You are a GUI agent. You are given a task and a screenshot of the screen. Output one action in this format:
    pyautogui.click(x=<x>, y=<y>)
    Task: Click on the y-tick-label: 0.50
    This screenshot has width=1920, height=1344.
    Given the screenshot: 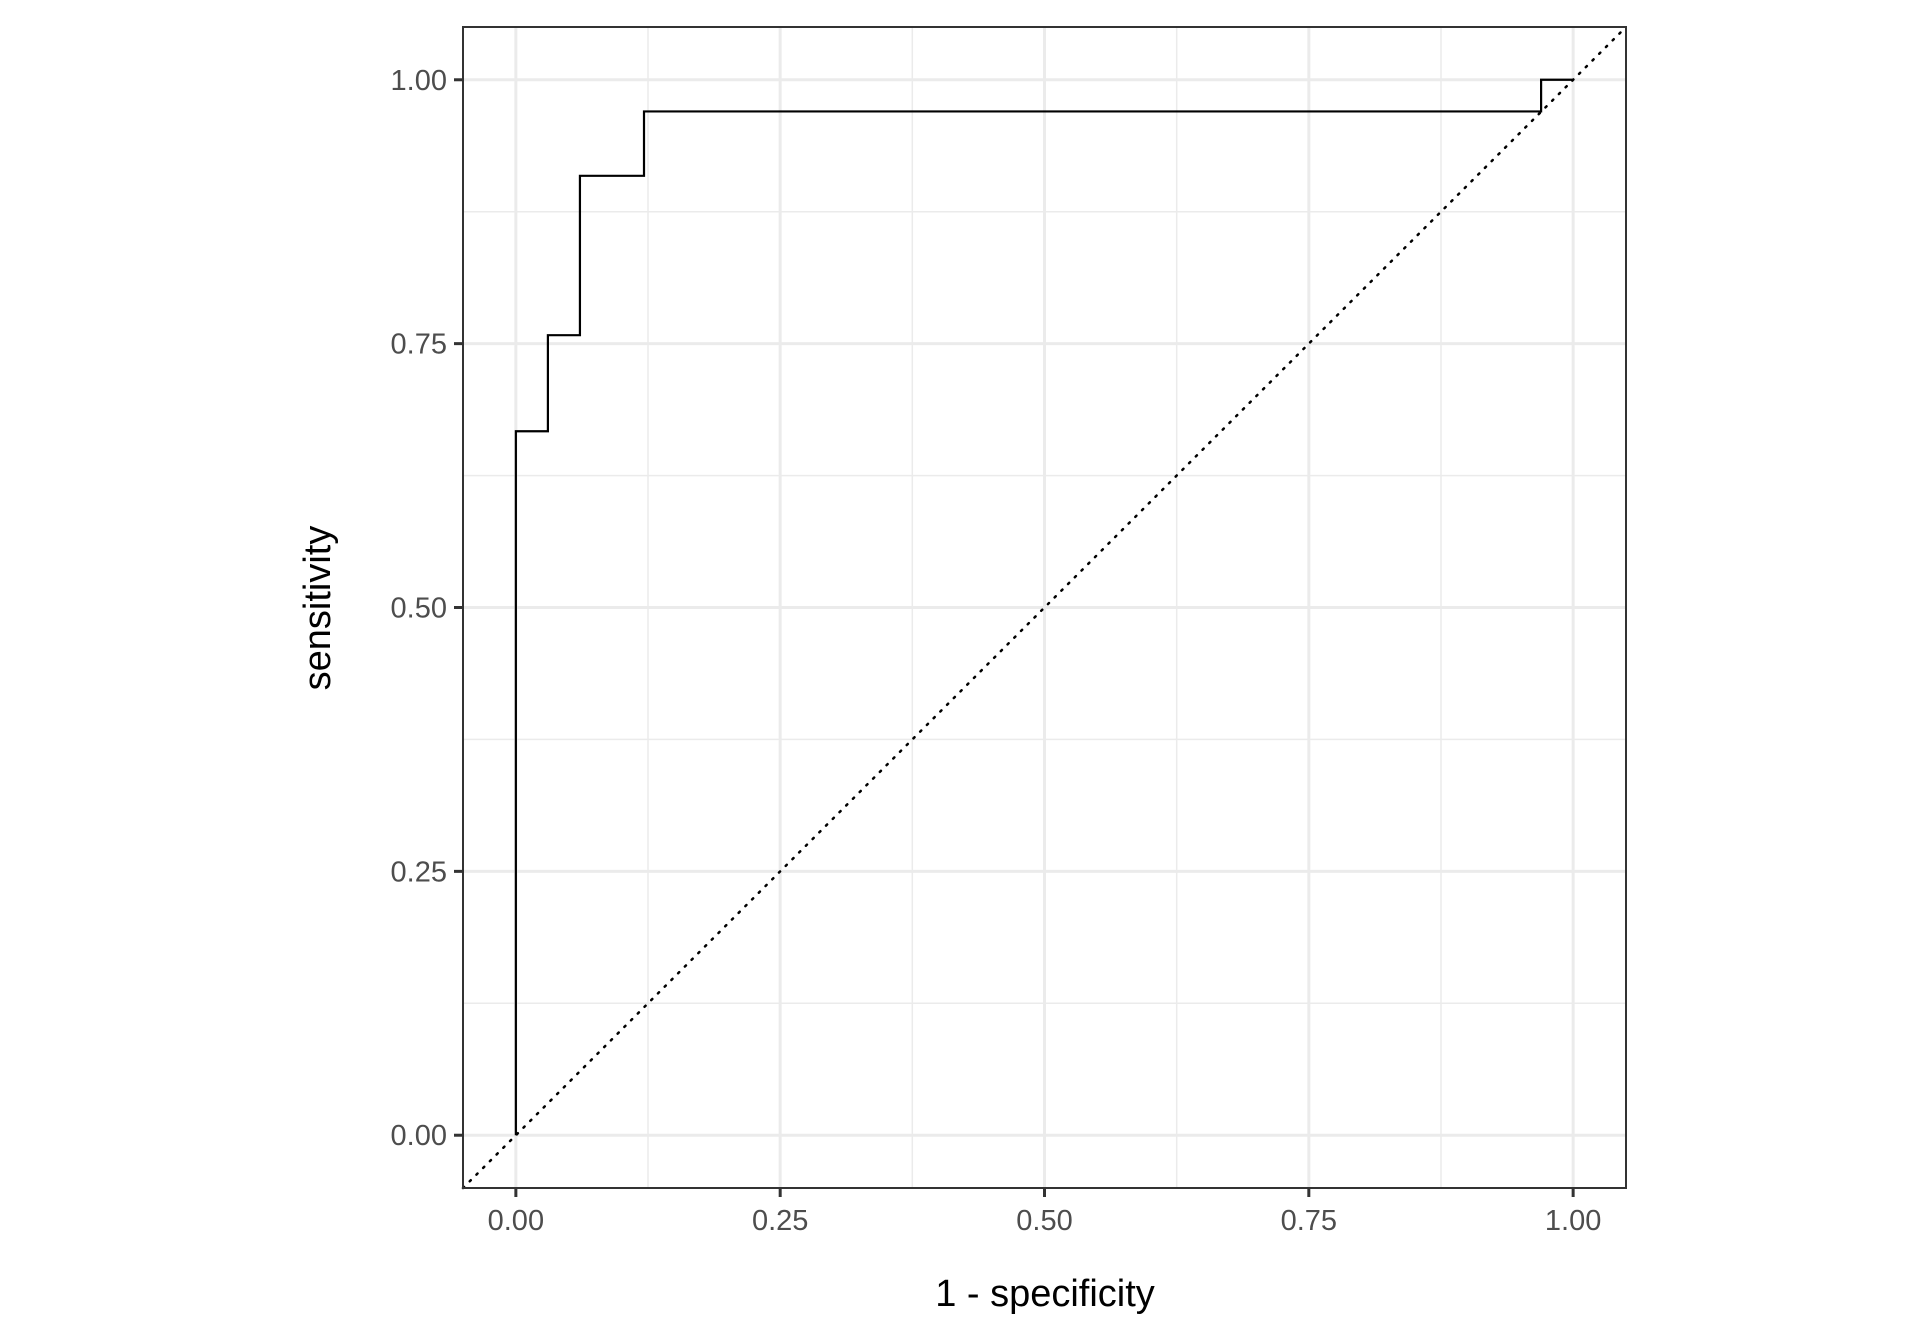 What is the action you would take?
    pyautogui.click(x=419, y=609)
    